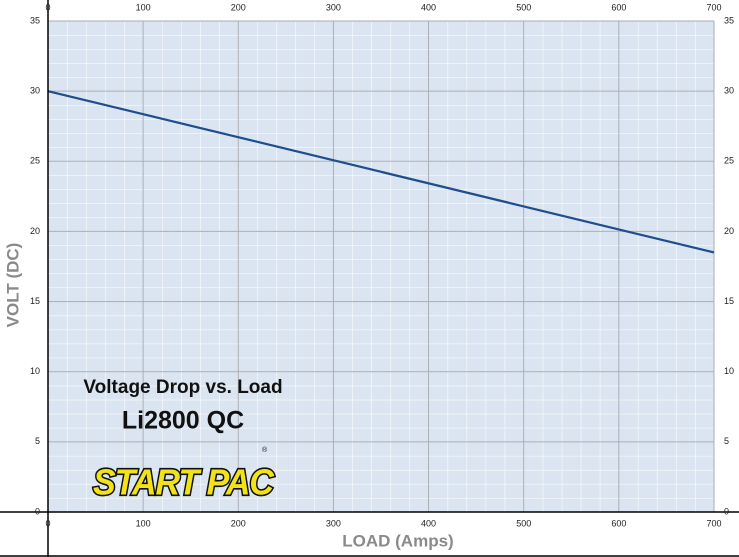  I want to click on x-tick-label-top: 200, so click(238, 7).